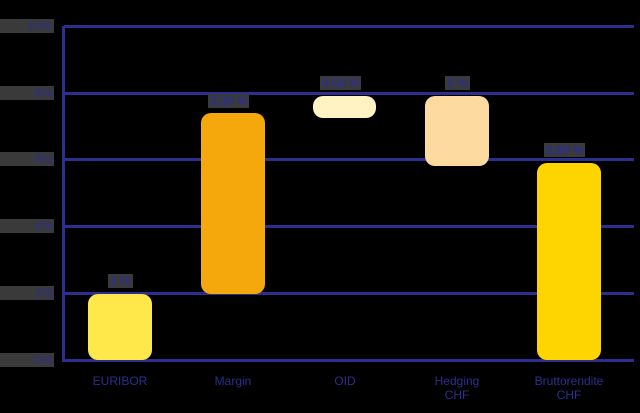  What do you see at coordinates (457, 83) in the screenshot?
I see `value-label-hedging: 2 %` at bounding box center [457, 83].